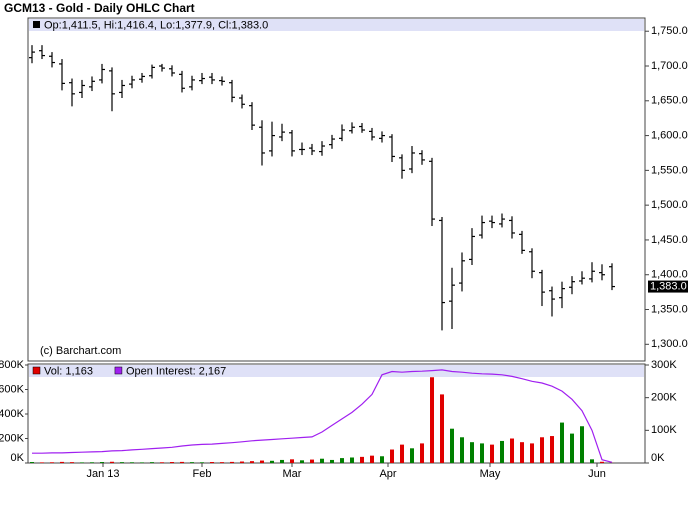  What do you see at coordinates (669, 240) in the screenshot?
I see `y-tick-label: 1,450.0` at bounding box center [669, 240].